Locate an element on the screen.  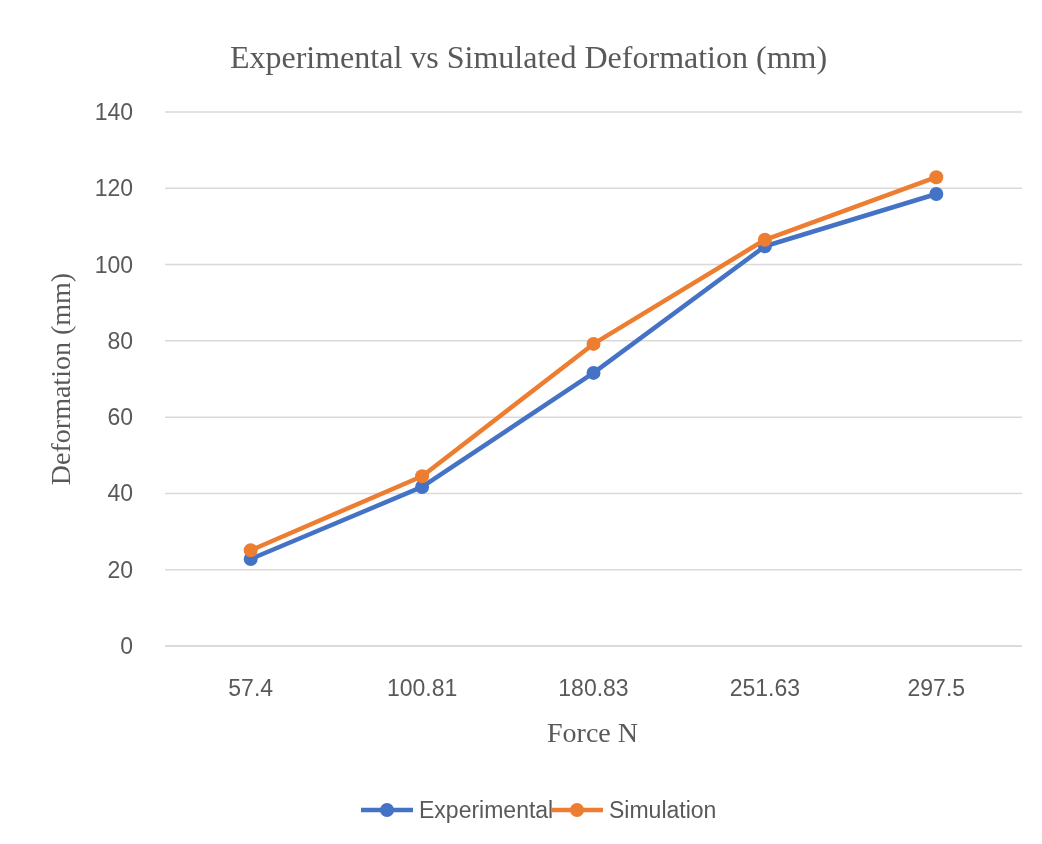
y-tick-label: 60 is located at coordinates (120, 417).